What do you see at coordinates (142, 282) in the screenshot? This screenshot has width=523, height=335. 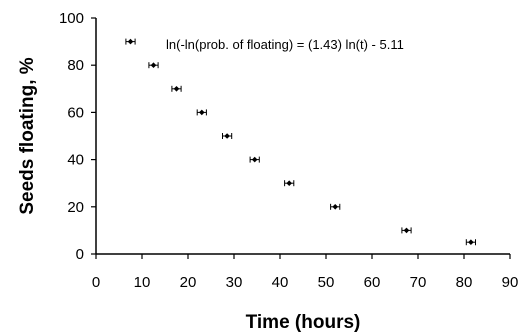 I see `x-tick-label: 10` at bounding box center [142, 282].